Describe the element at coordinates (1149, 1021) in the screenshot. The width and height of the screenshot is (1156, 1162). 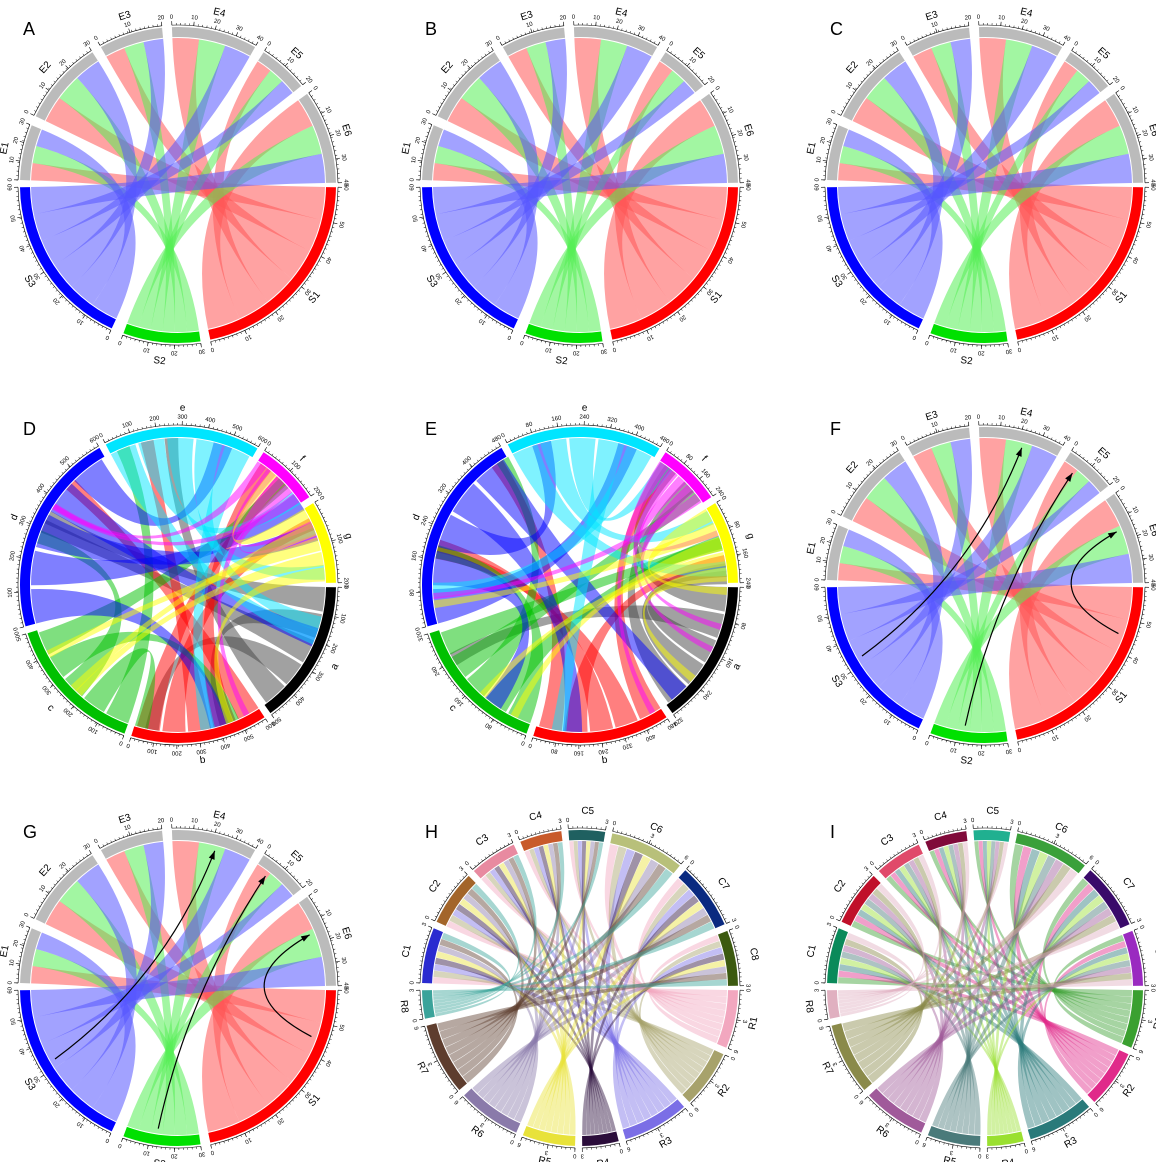
I see `tick-label: 3` at that location.